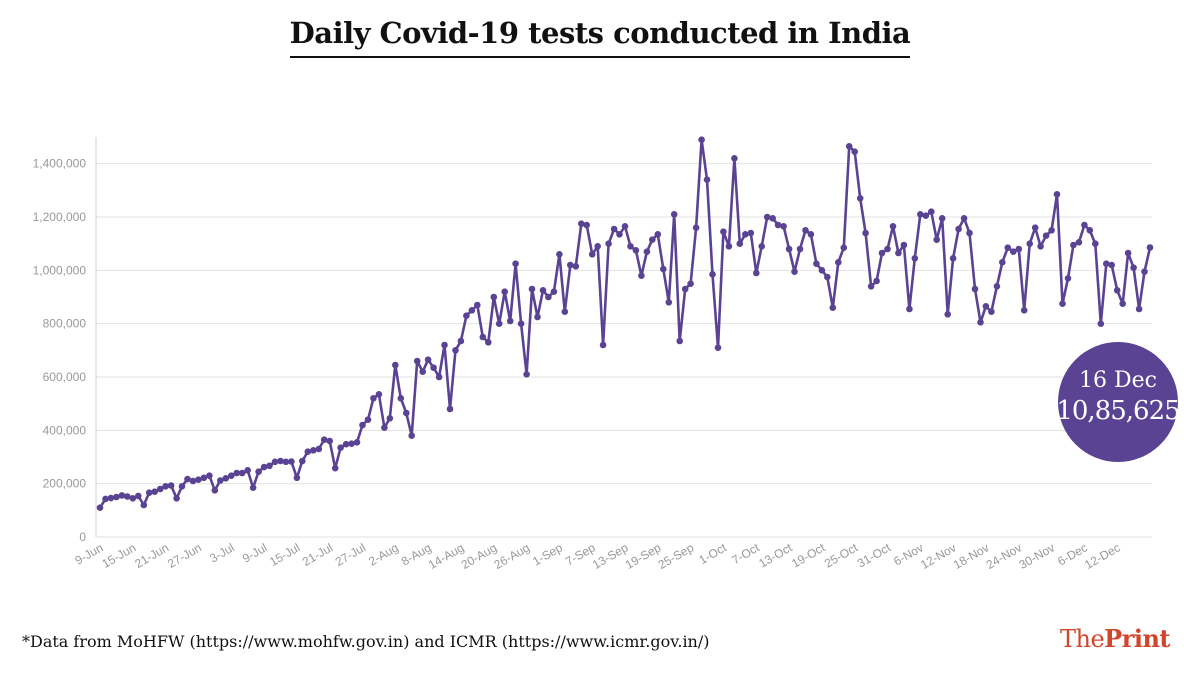 Image resolution: width=1200 pixels, height=675 pixels. Describe the element at coordinates (676, 556) in the screenshot. I see `x-tick-label: 25-Sep` at that location.